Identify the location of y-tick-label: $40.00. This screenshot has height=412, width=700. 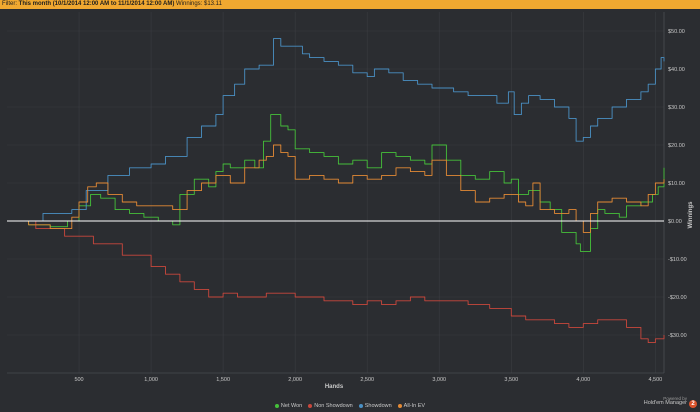
(676, 70).